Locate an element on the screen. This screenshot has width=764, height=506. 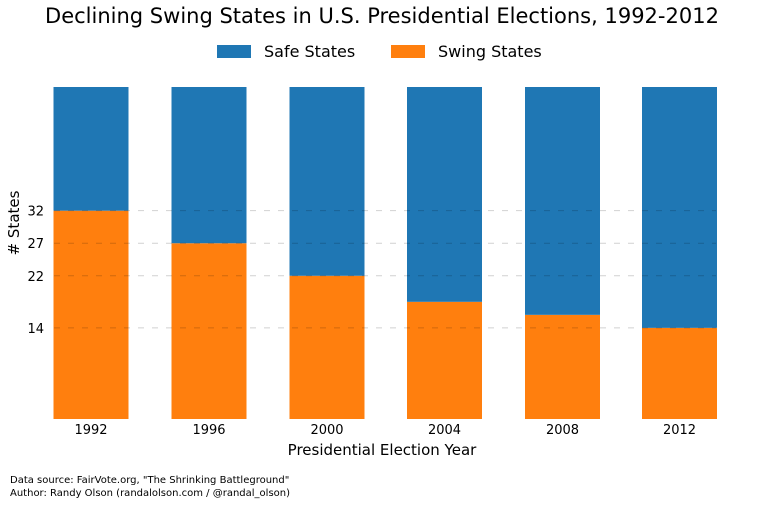
legend-label: Safe States is located at coordinates (309, 51).